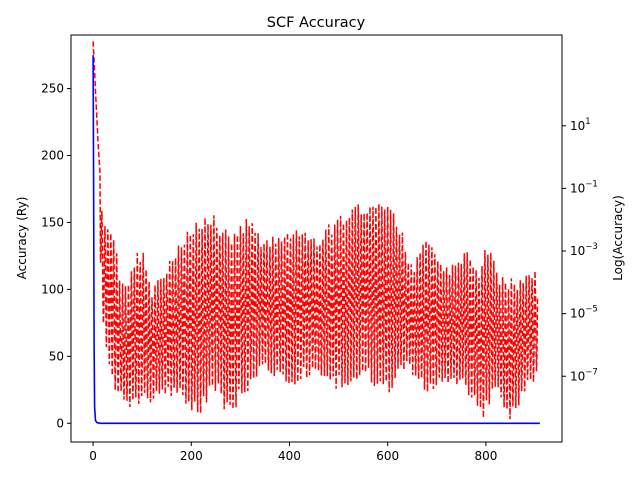  Describe the element at coordinates (191, 456) in the screenshot. I see `x-tick-label: 200` at that location.